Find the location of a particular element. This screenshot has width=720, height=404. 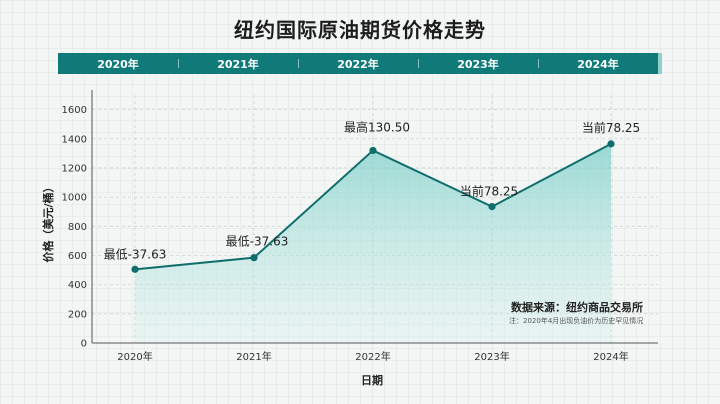

y-axis-title: 价格（美元/桶） is located at coordinates (48, 221).